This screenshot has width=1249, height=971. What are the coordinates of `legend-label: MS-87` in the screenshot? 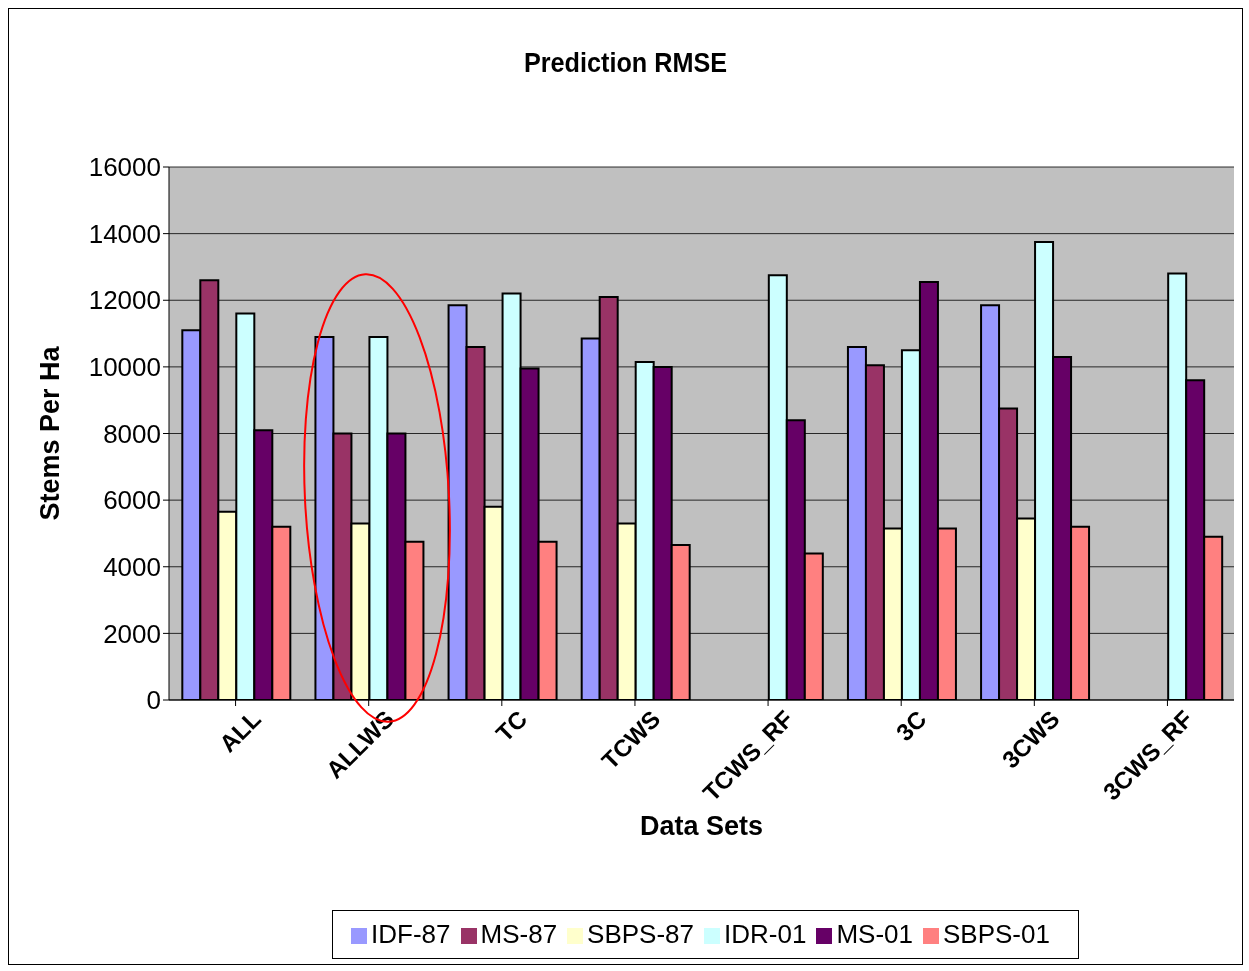 It's located at (519, 934).